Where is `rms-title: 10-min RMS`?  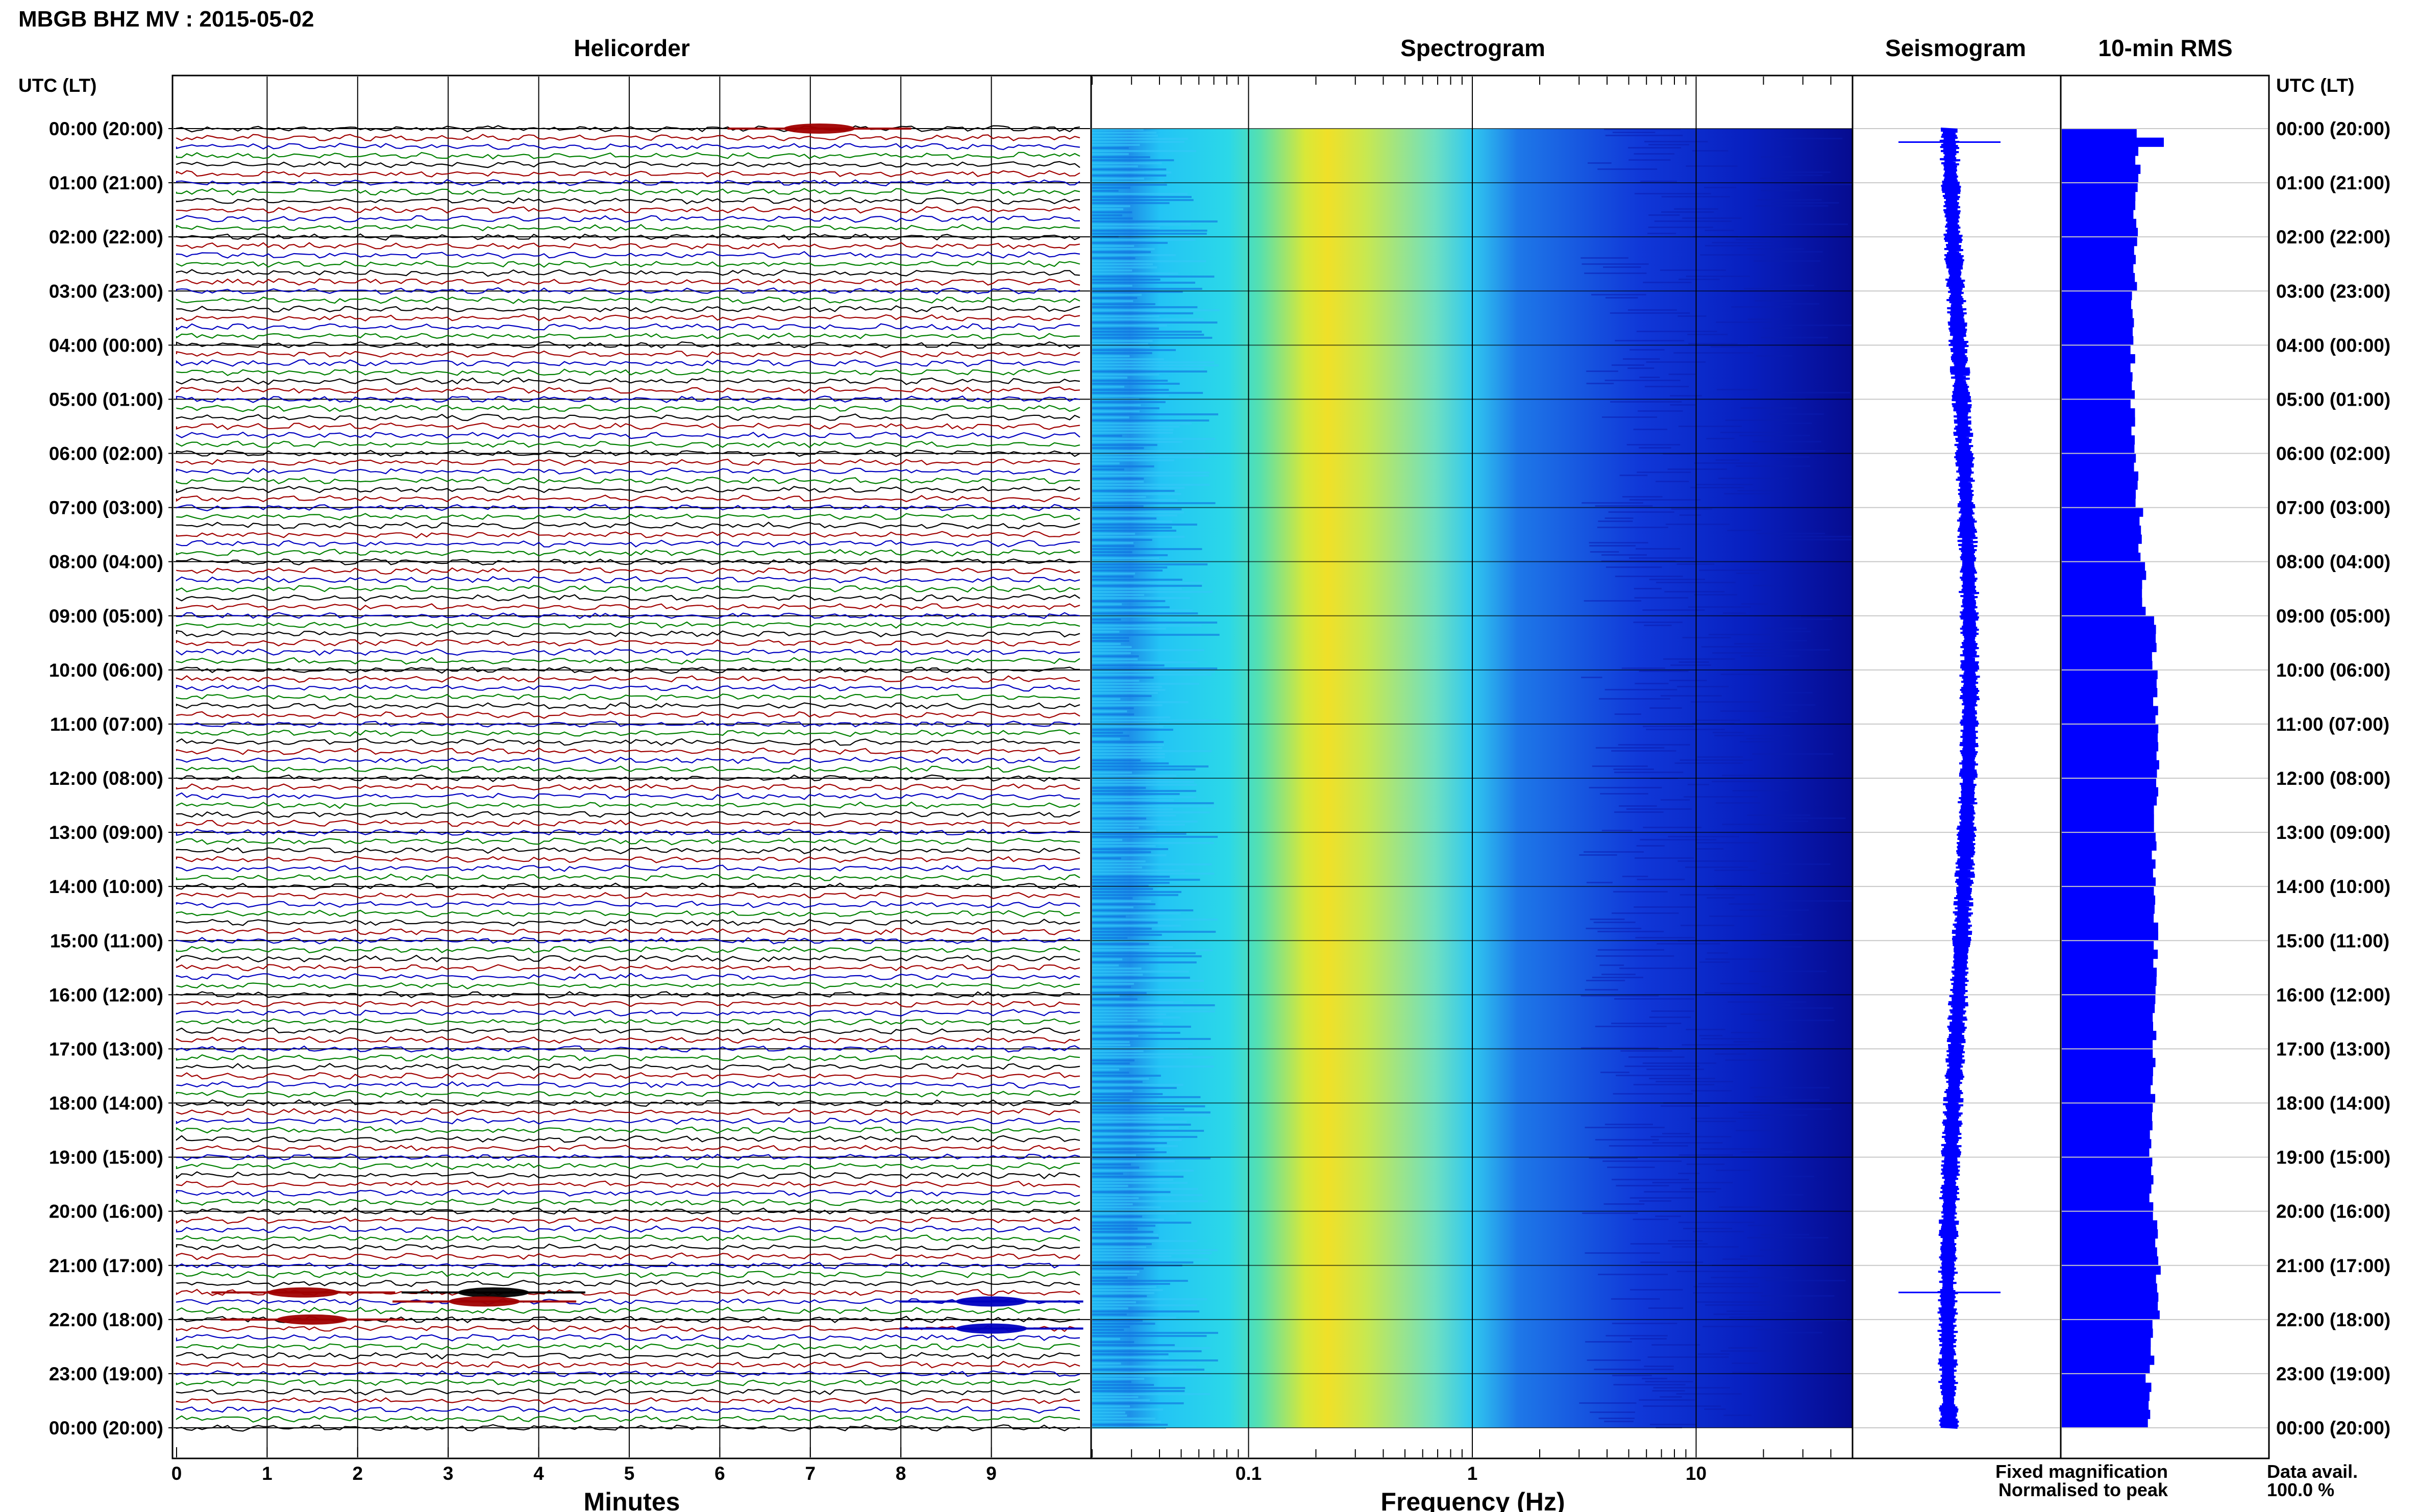 rms-title: 10-min RMS is located at coordinates (2165, 48).